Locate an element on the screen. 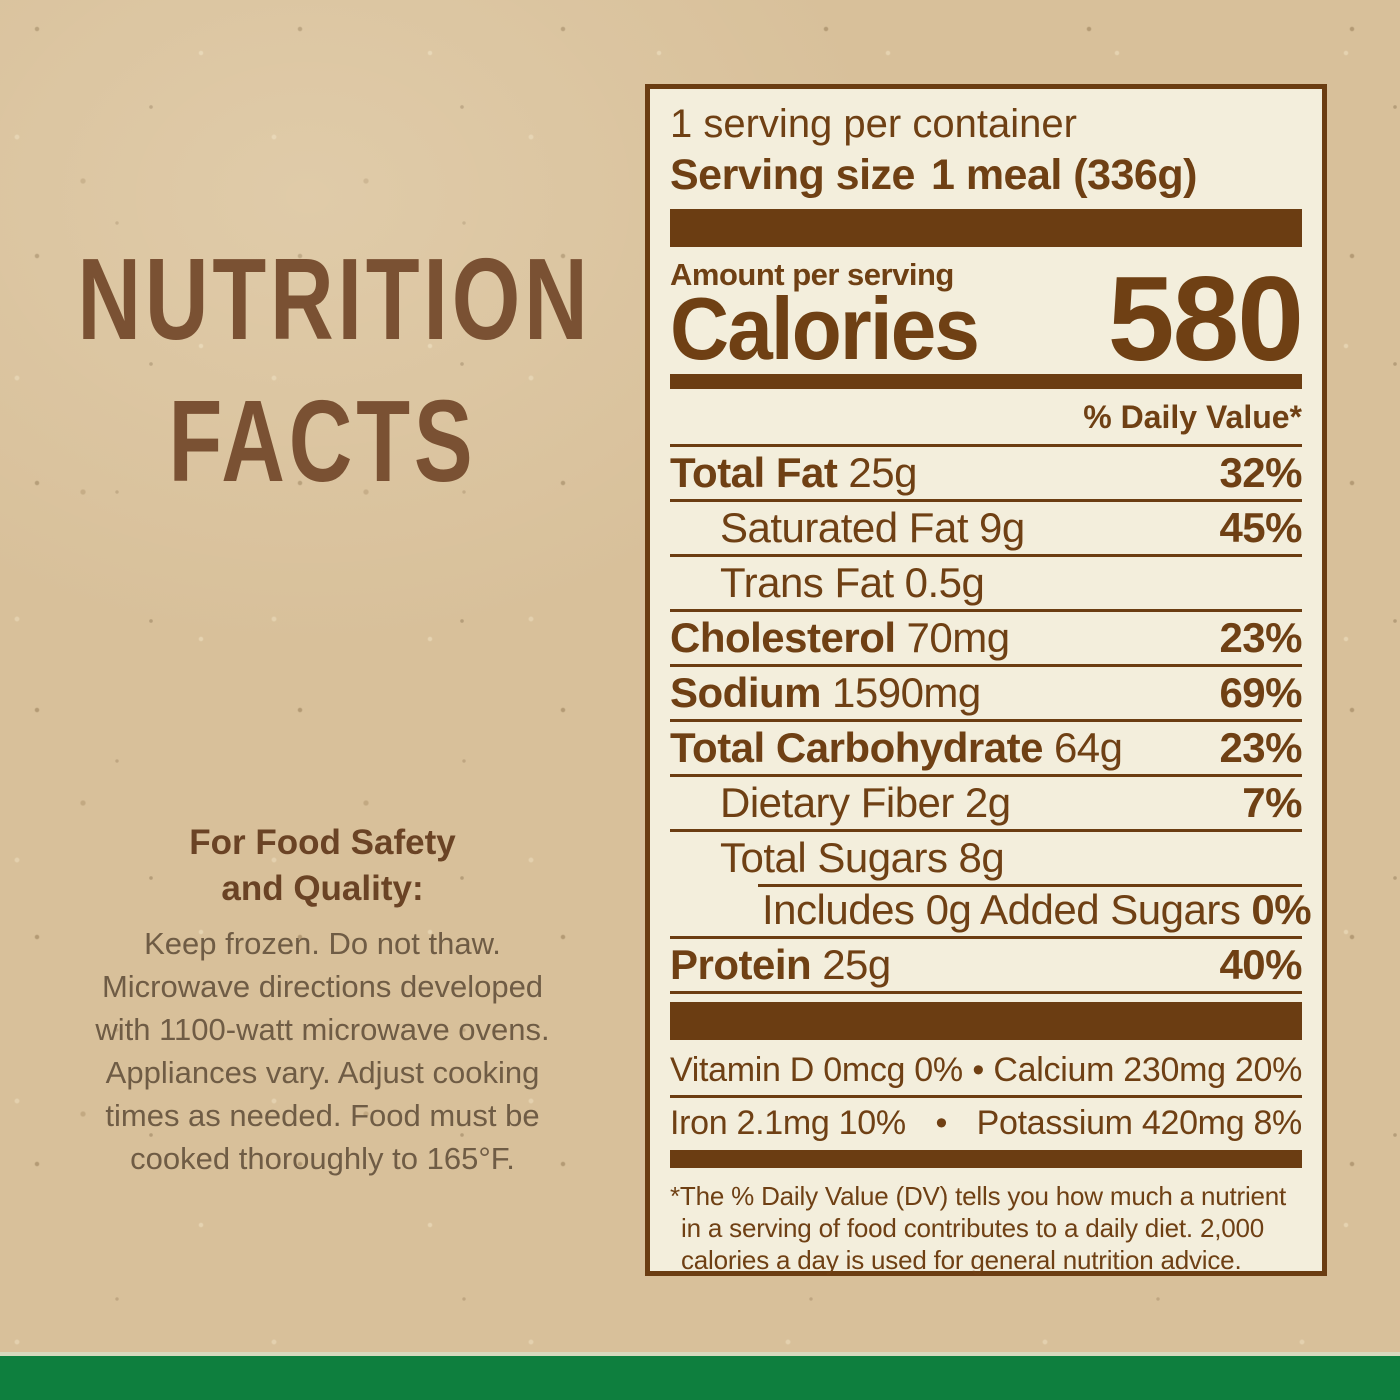 This screenshot has height=1400, width=1400. nutrient-name: Includes 0g Added Sugars is located at coordinates (1001, 909).